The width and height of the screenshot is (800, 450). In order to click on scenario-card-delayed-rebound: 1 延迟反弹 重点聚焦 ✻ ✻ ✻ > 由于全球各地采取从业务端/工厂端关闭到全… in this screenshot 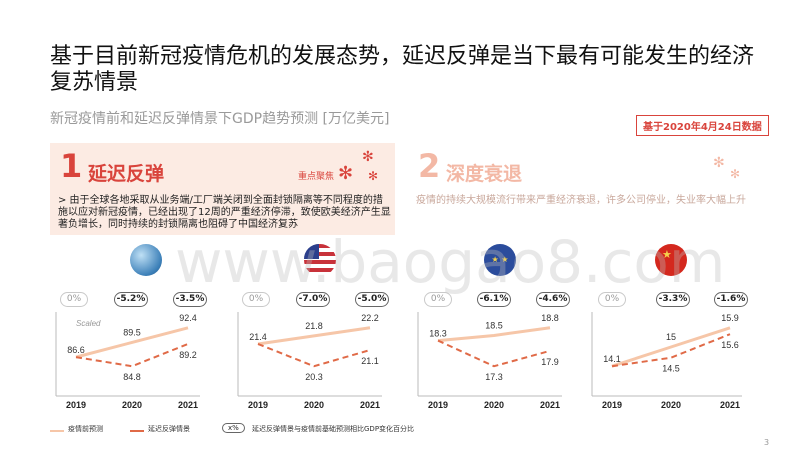, I will do `click(222, 189)`.